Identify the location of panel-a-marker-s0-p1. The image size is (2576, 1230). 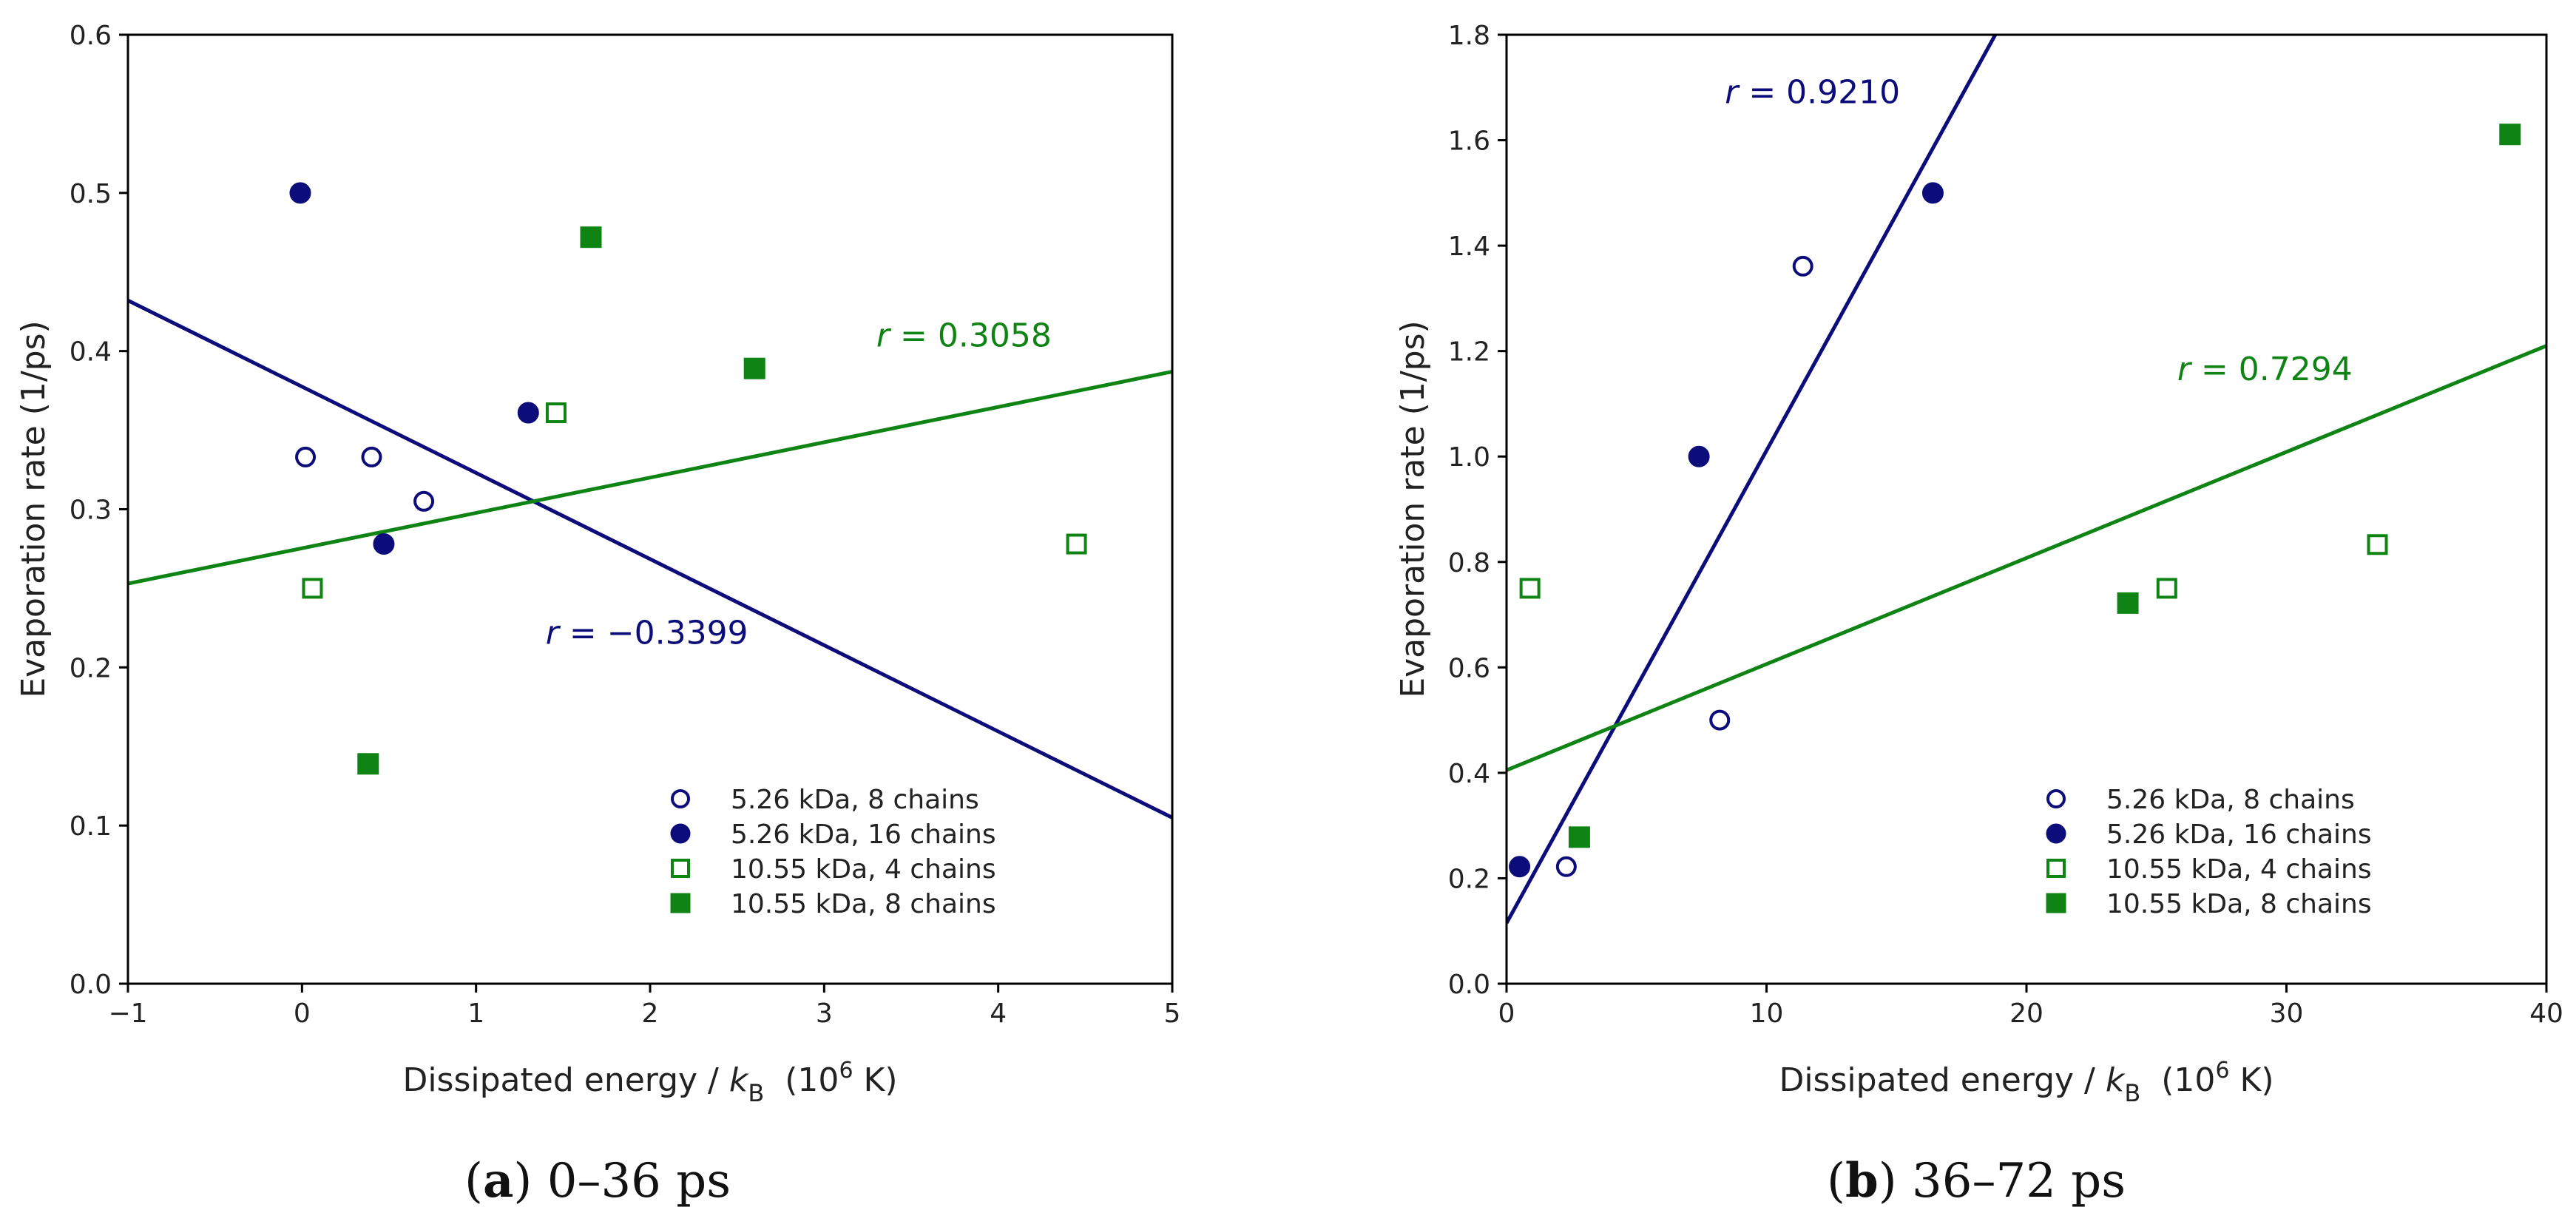
(371, 457).